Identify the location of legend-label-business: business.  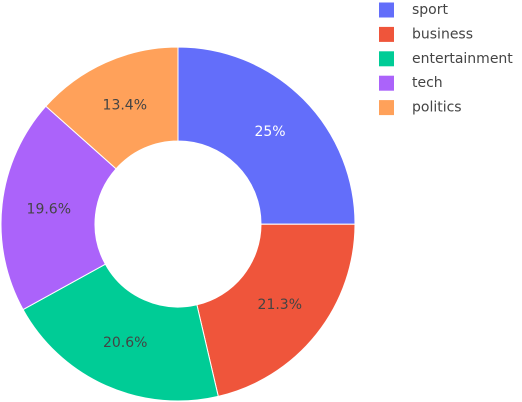
(442, 34).